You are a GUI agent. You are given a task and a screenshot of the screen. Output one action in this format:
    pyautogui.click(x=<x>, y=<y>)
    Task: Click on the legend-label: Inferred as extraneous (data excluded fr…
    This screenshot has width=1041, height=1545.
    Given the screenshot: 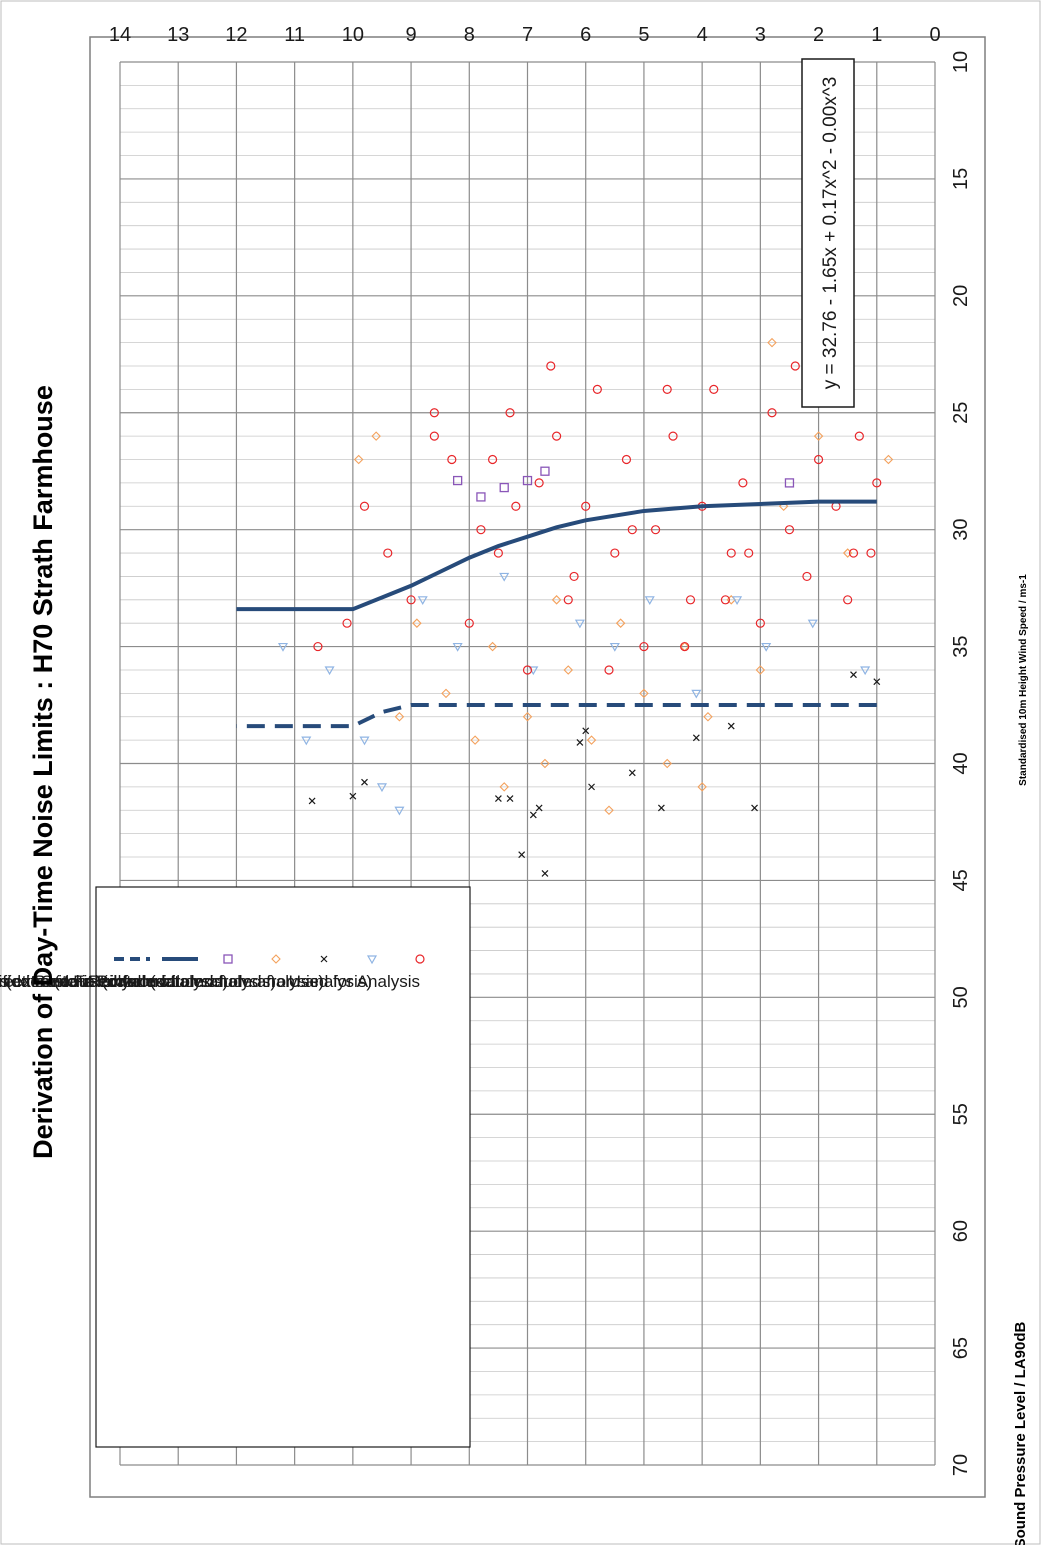 What is the action you would take?
    pyautogui.click(x=162, y=981)
    